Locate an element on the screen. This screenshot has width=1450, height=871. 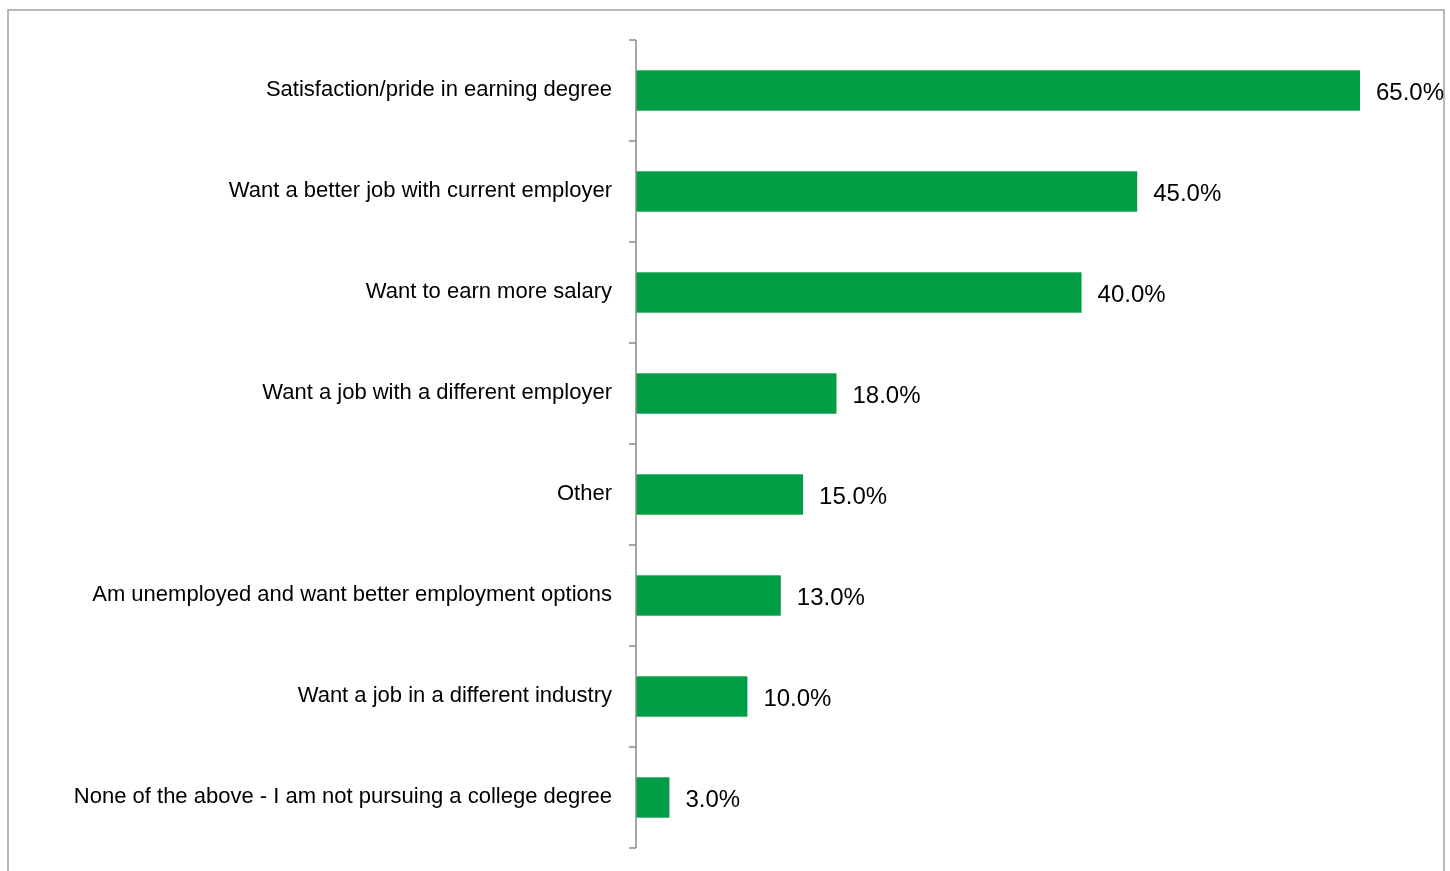
y-tick-label: Other is located at coordinates (584, 493).